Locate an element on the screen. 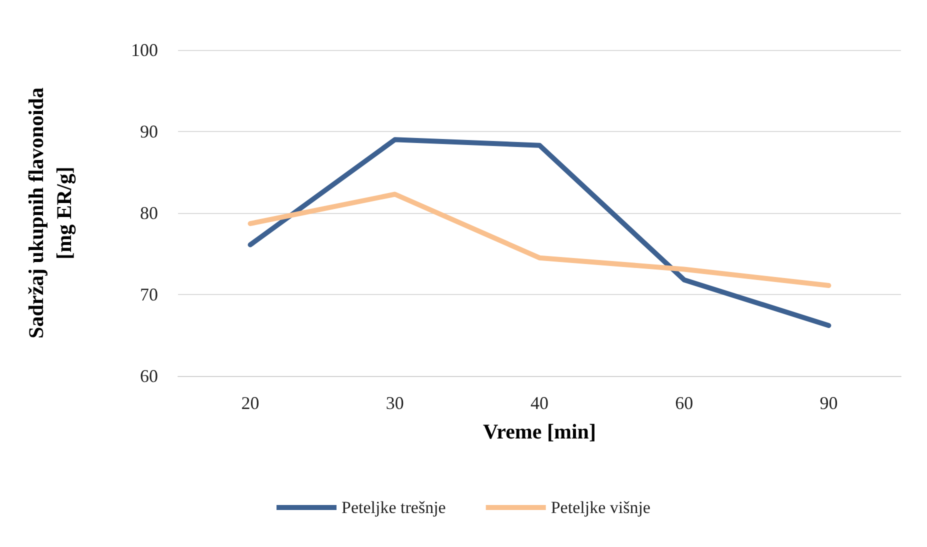  y-tick-label: 60 is located at coordinates (149, 376).